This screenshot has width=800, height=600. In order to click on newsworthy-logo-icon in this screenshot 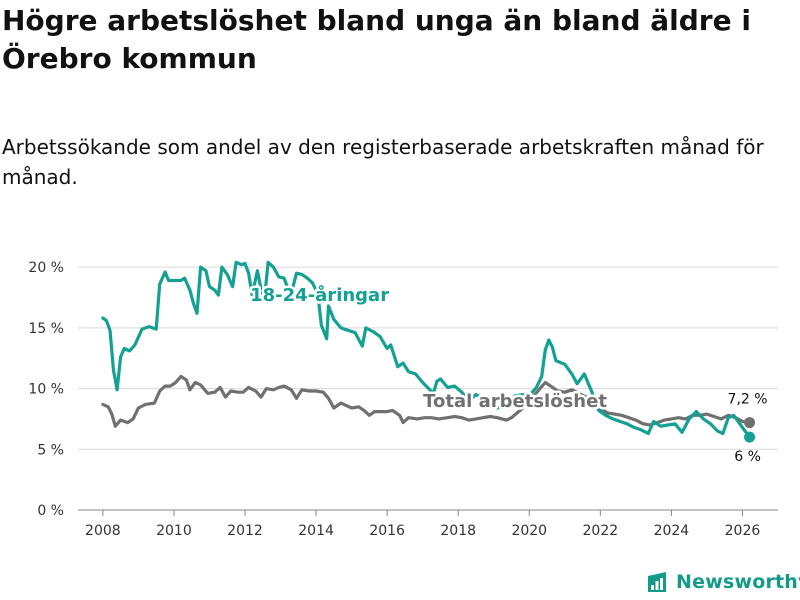, I will do `click(657, 582)`.